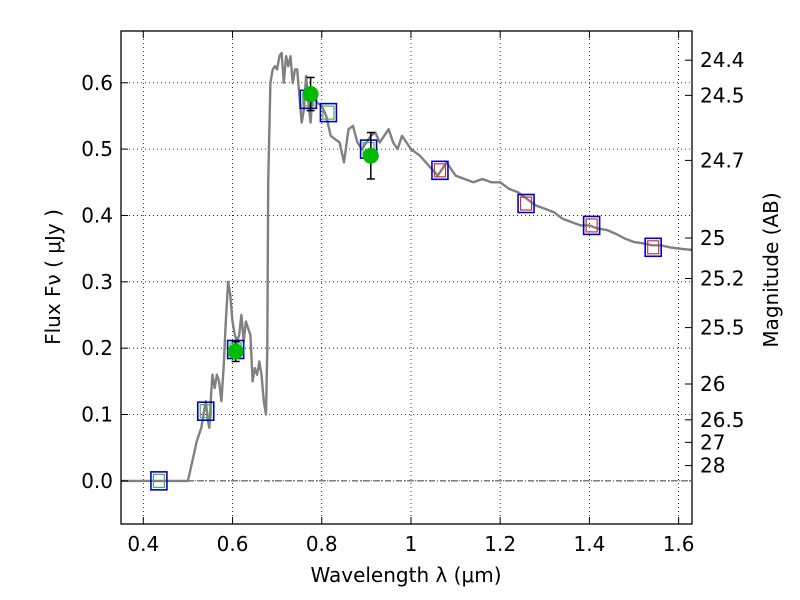  Describe the element at coordinates (411, 544) in the screenshot. I see `x-tick-label: 1` at that location.